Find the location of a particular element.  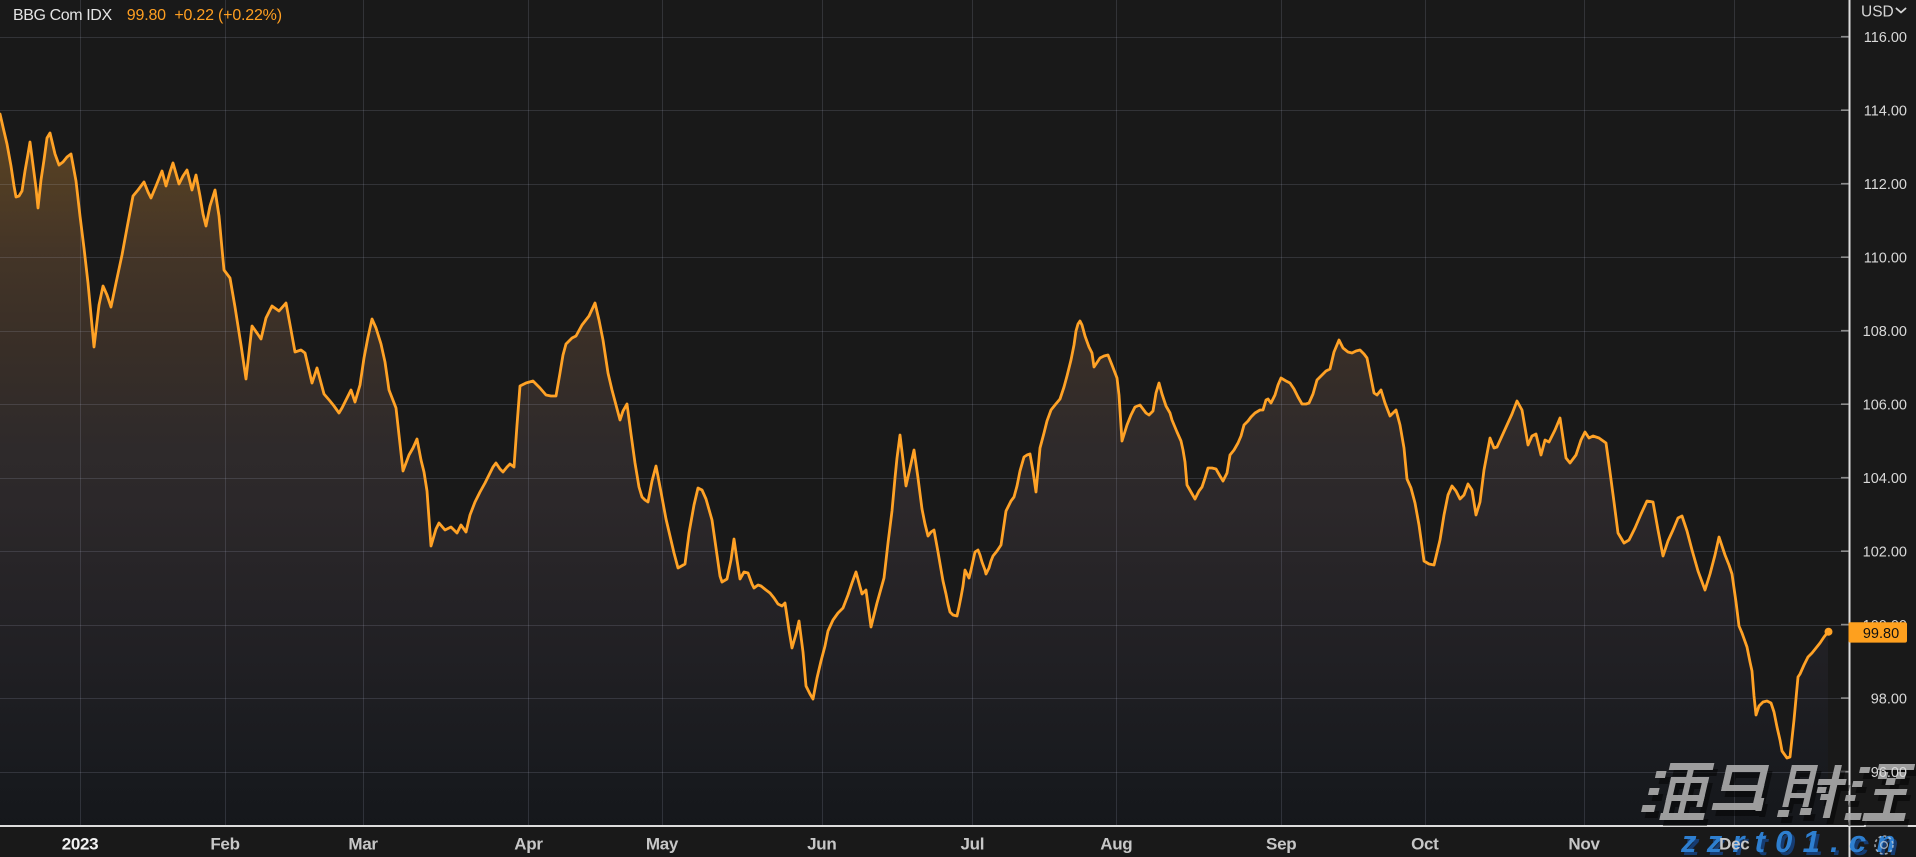

svg-text: Feb is located at coordinates (224, 844).